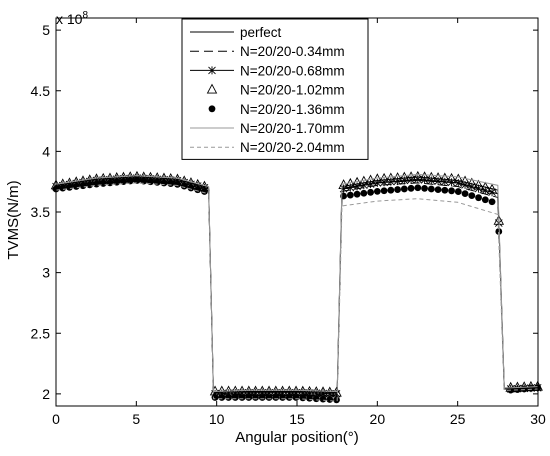 Image resolution: width=550 pixels, height=456 pixels. Describe the element at coordinates (378, 419) in the screenshot. I see `x-tick-label: 20` at that location.